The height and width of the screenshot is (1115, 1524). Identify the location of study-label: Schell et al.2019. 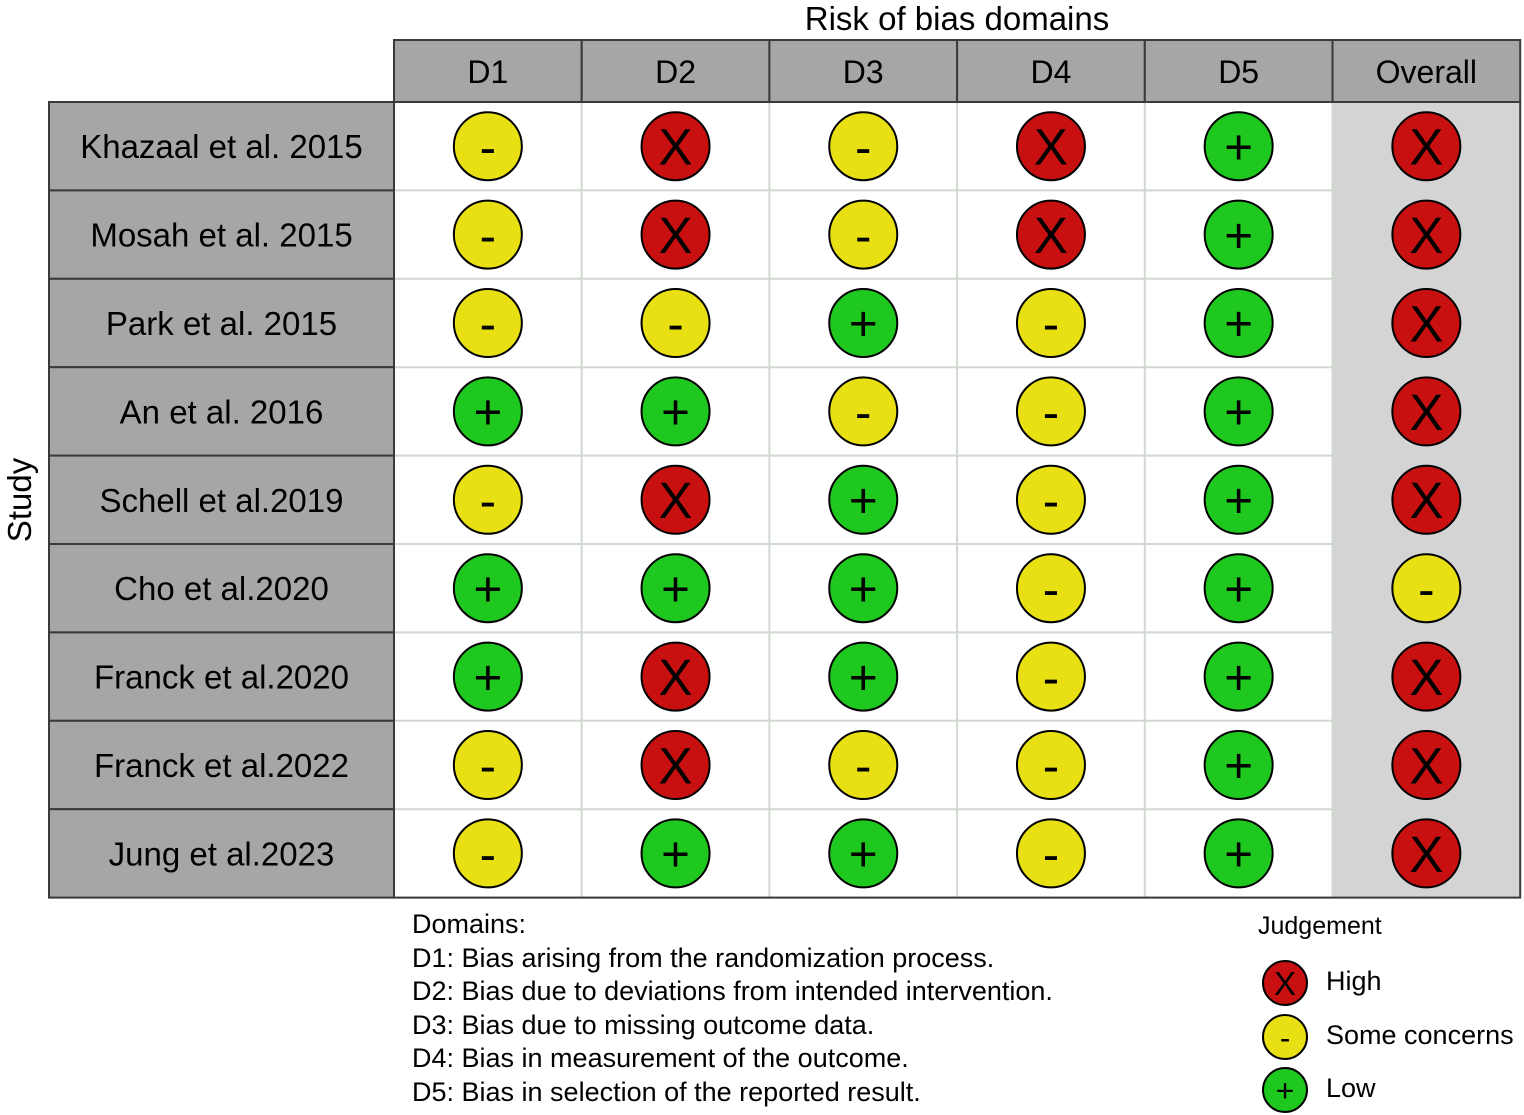
(221, 500).